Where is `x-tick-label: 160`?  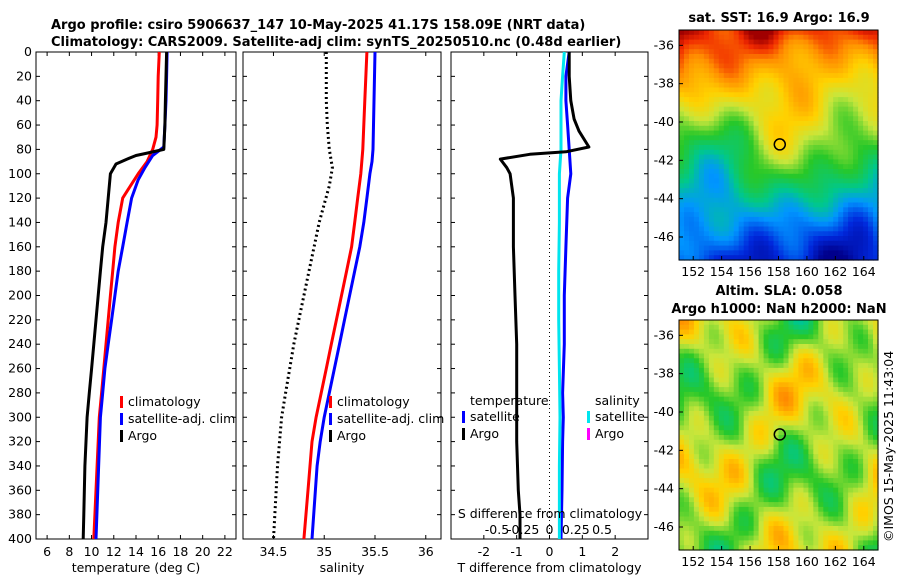 x-tick-label: 160 is located at coordinates (807, 561).